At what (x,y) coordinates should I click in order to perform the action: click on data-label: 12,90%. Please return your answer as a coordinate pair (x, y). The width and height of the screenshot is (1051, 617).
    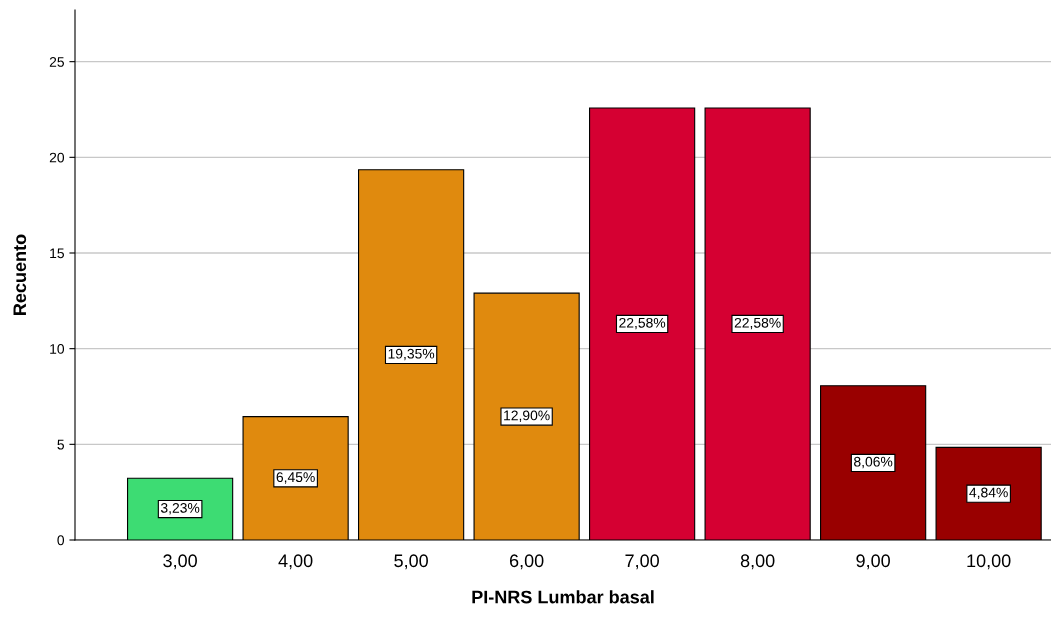
    Looking at the image, I should click on (527, 416).